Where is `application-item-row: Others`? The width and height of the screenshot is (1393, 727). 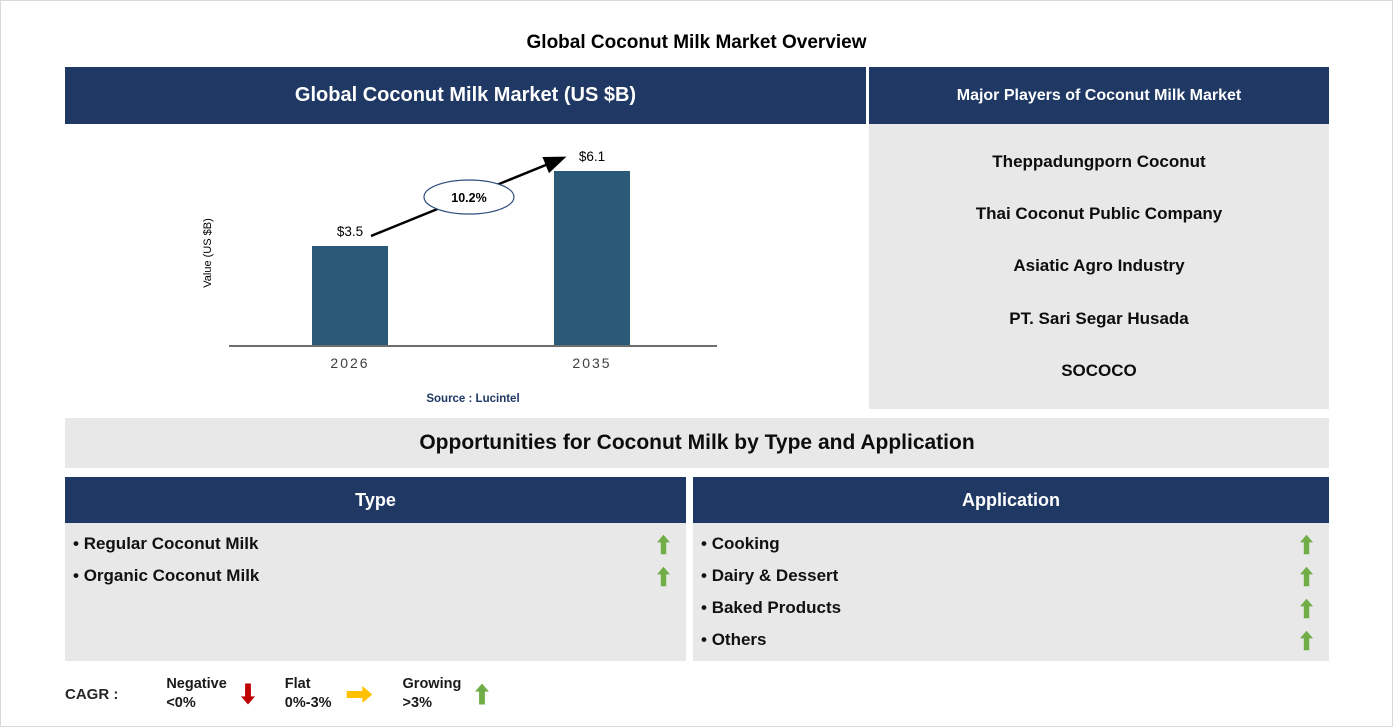 application-item-row: Others is located at coordinates (1011, 640).